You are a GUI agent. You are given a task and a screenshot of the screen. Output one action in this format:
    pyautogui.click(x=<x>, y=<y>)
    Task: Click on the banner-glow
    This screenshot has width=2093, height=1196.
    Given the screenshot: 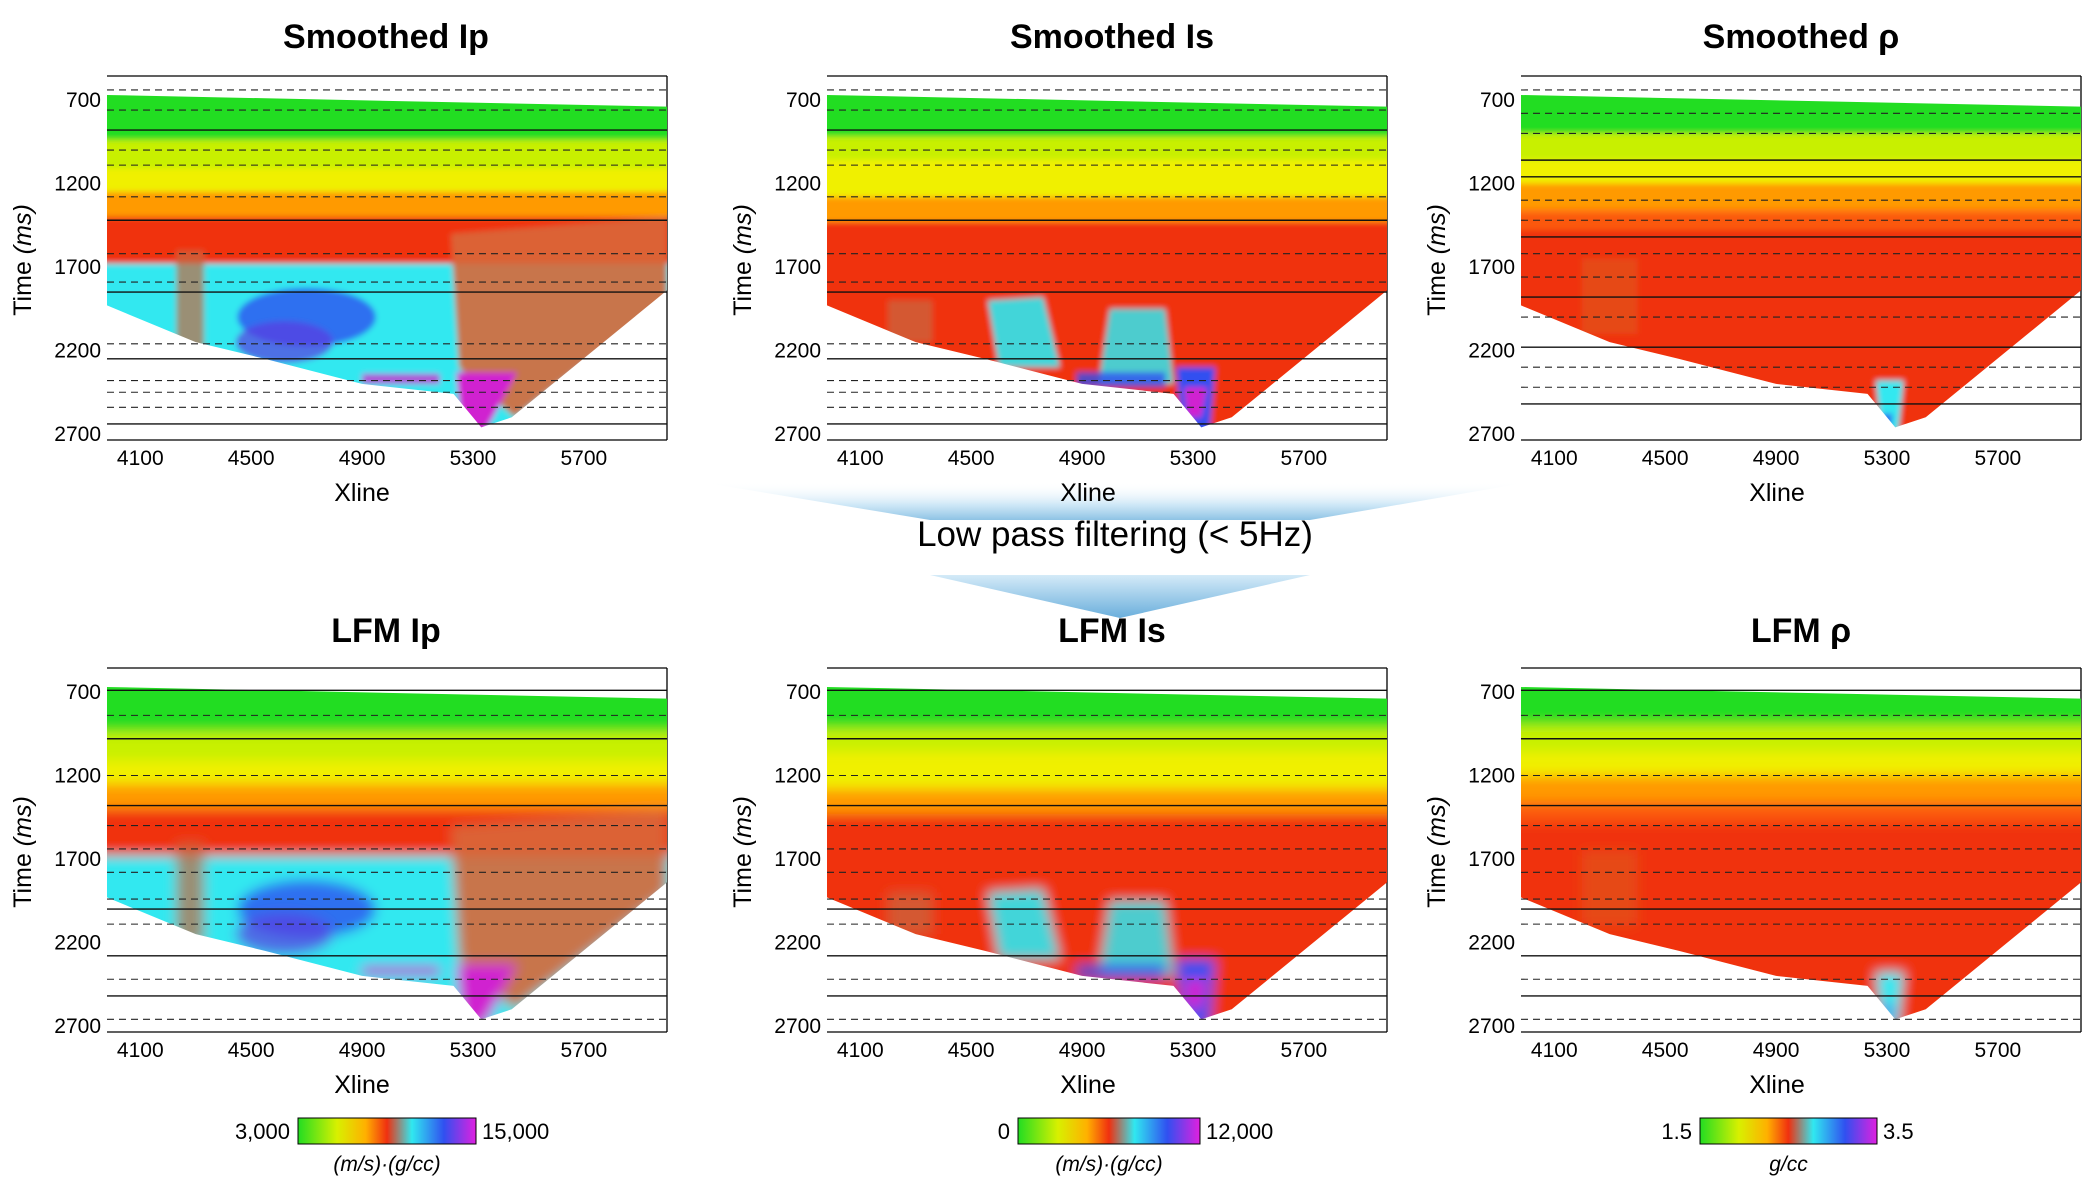 What is the action you would take?
    pyautogui.click(x=1115, y=501)
    